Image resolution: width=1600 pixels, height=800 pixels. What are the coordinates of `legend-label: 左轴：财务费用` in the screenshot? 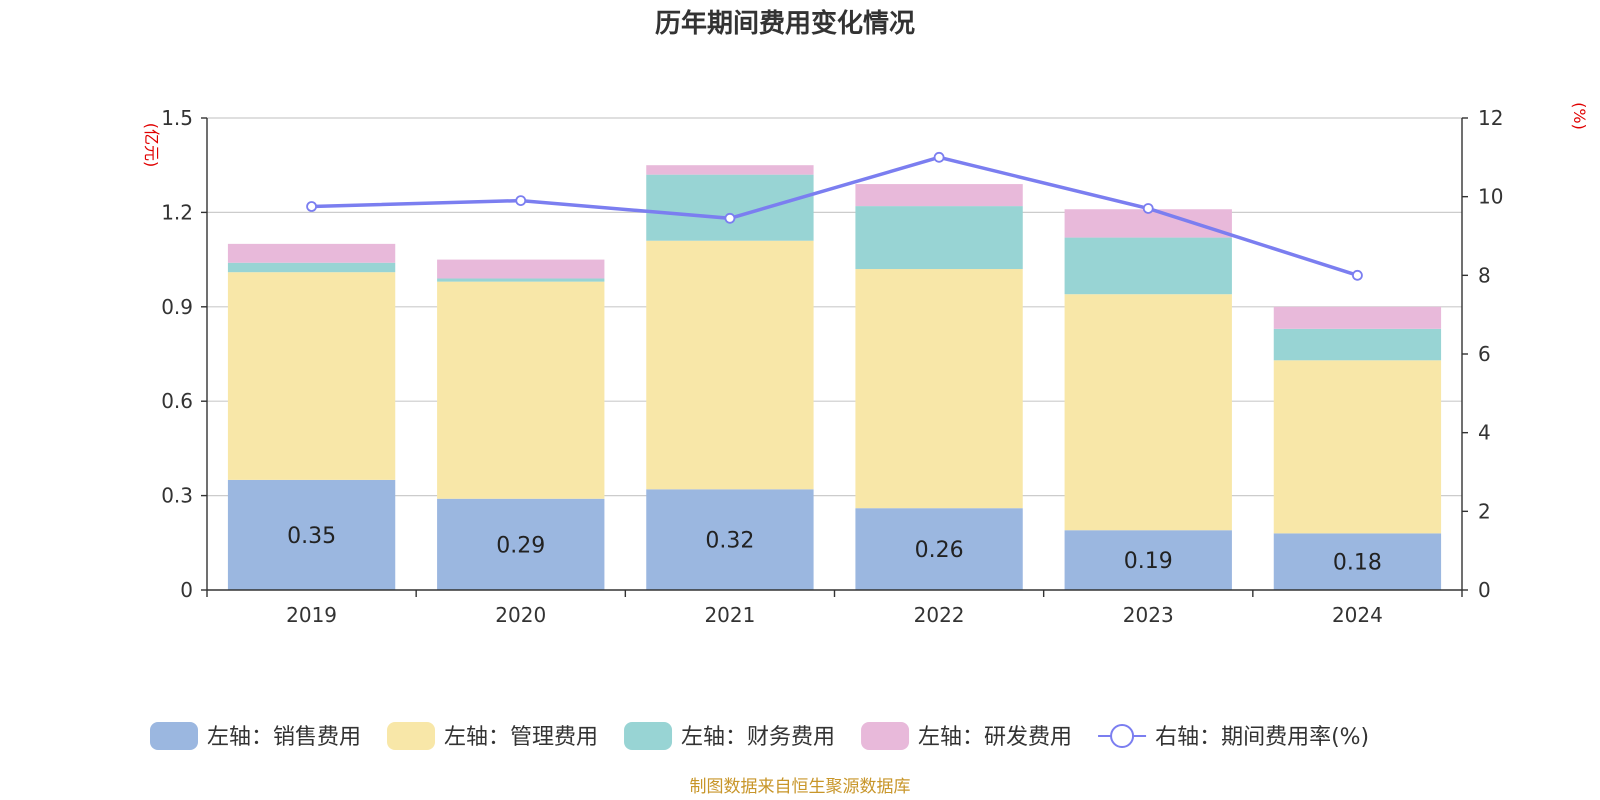 It's located at (758, 737).